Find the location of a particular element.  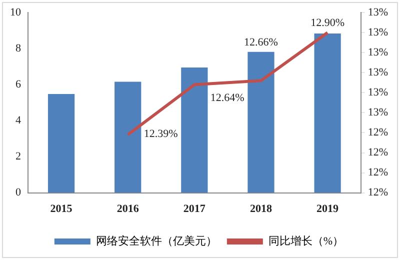

legend-label: 同比增长（%） is located at coordinates (306, 241).